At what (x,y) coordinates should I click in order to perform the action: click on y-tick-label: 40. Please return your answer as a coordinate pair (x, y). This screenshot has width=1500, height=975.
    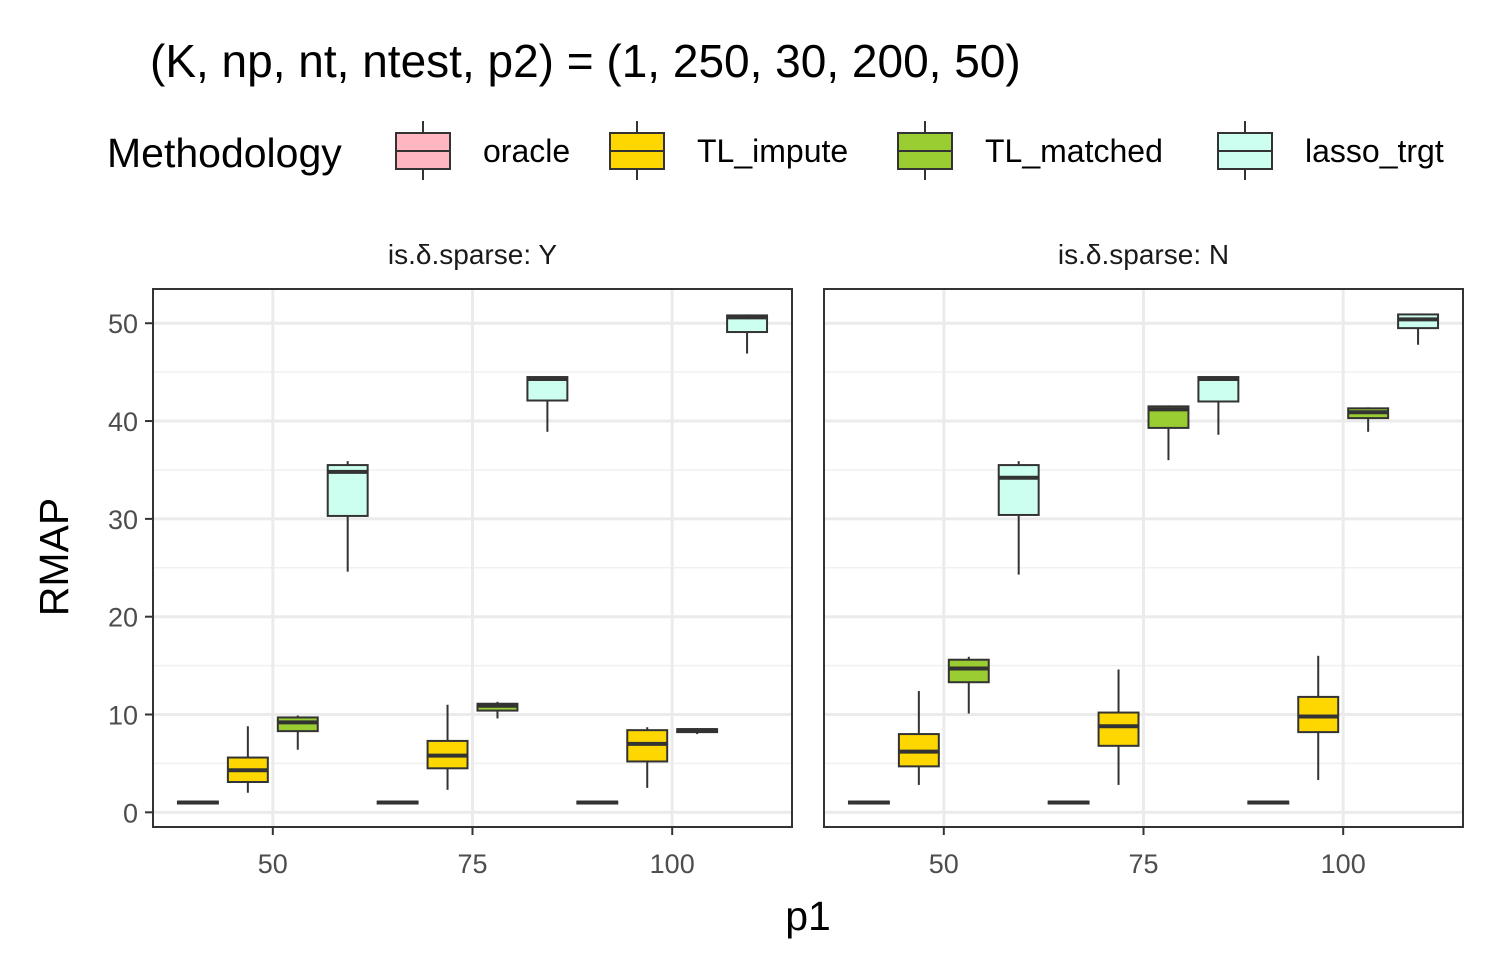
    Looking at the image, I should click on (123, 422).